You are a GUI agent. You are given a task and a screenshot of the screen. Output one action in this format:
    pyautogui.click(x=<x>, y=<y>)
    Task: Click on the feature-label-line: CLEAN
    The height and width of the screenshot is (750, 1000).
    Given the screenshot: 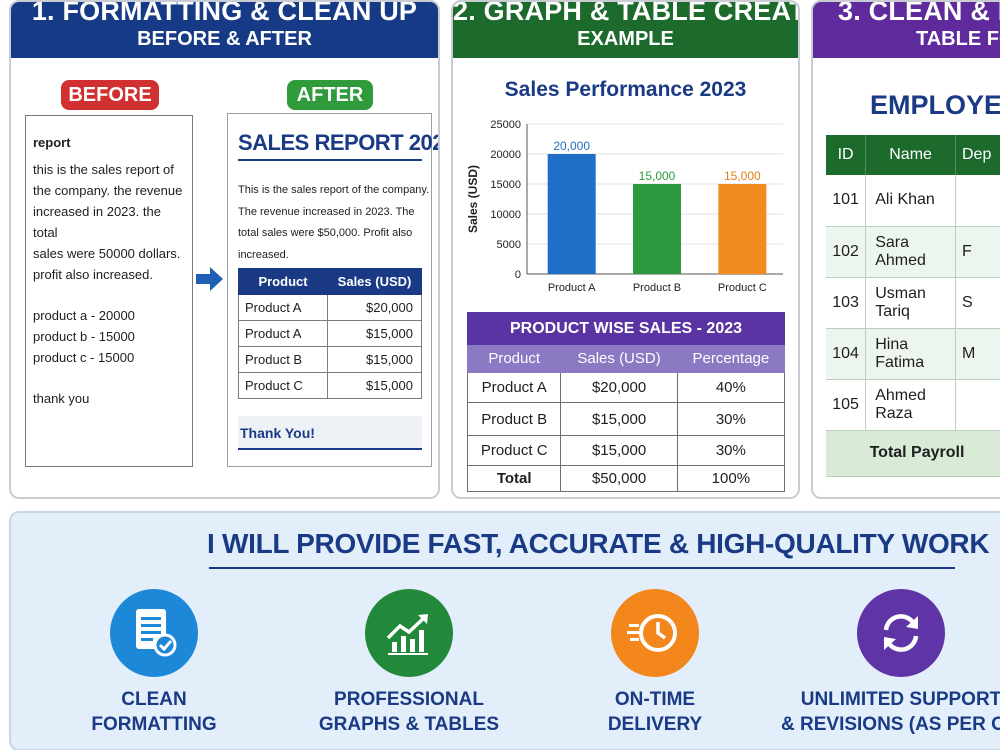 What is the action you would take?
    pyautogui.click(x=154, y=699)
    